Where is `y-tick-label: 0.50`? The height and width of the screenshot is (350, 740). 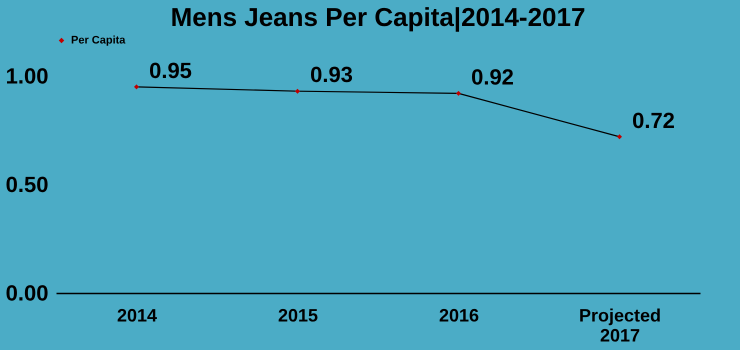
y-tick-label: 0.50 is located at coordinates (27, 184).